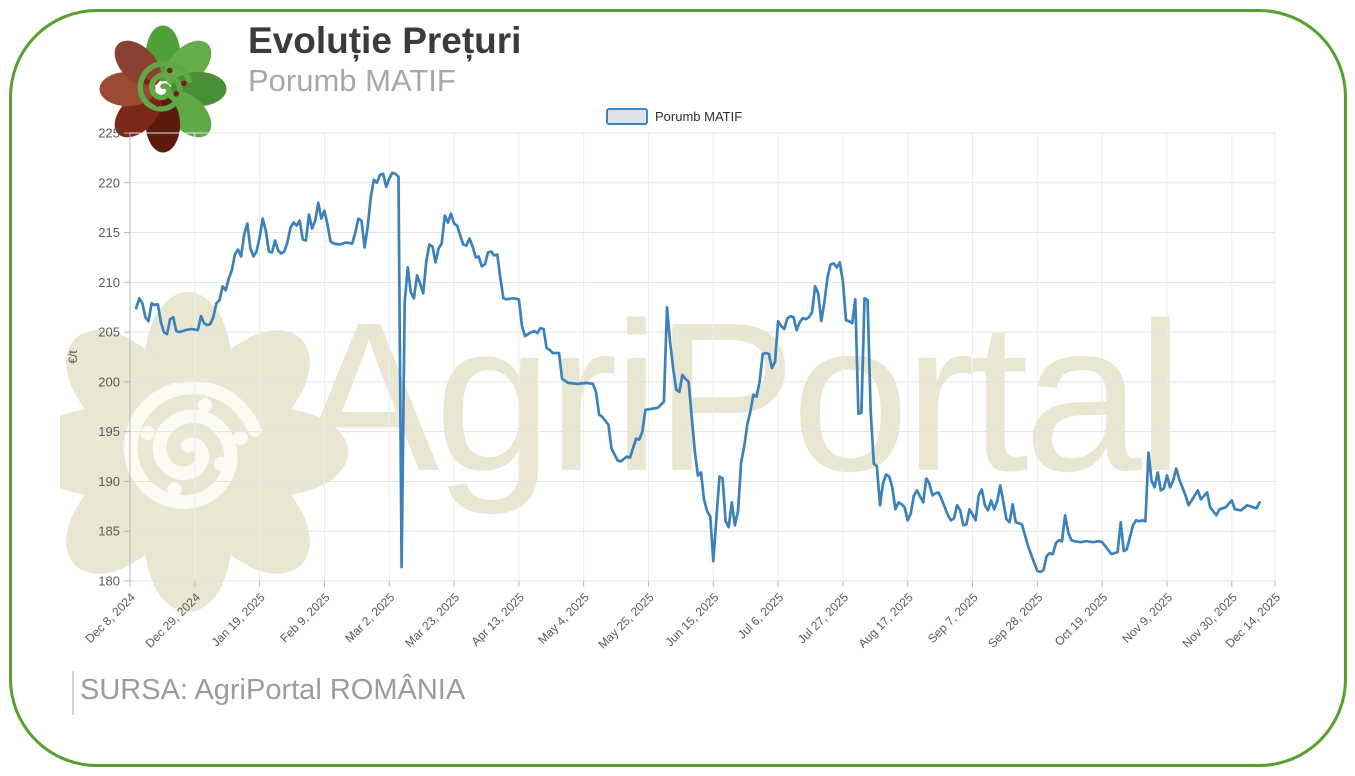 The height and width of the screenshot is (776, 1355). Describe the element at coordinates (109, 332) in the screenshot. I see `svg-text: 205` at that location.